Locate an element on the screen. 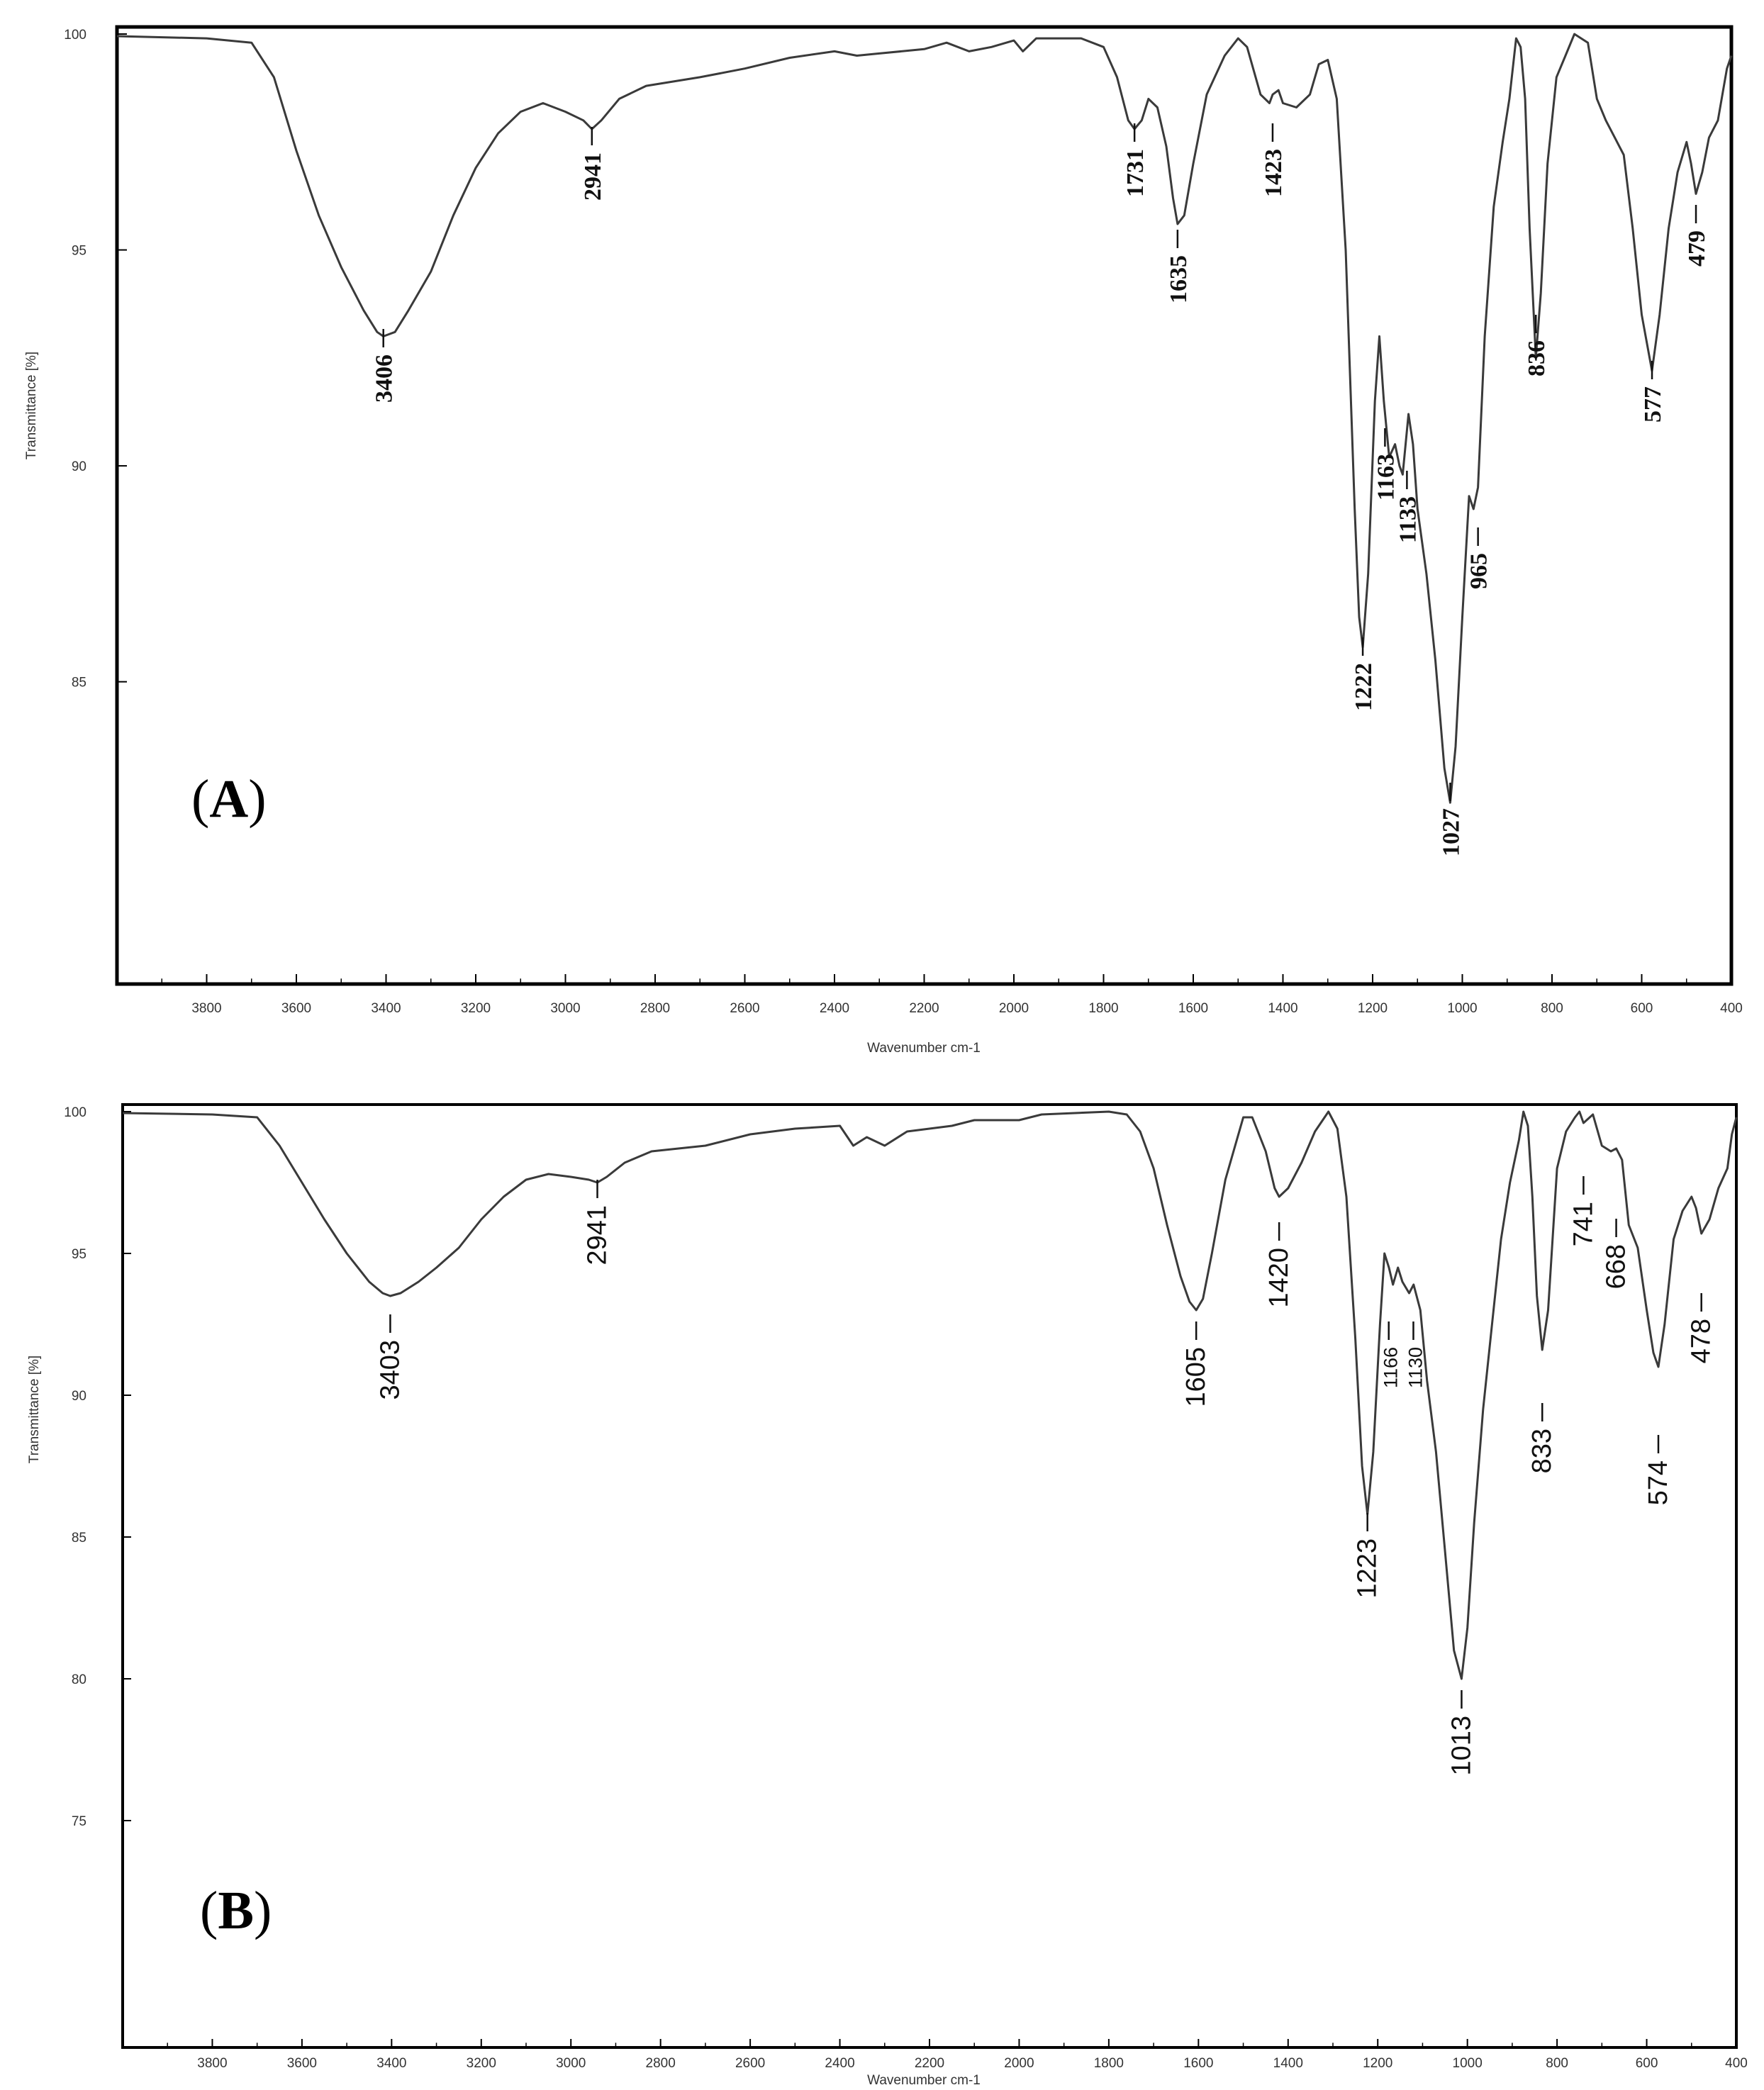 This screenshot has width=1764, height=2090. panel-b-x-tick-label: 800 is located at coordinates (1557, 2063).